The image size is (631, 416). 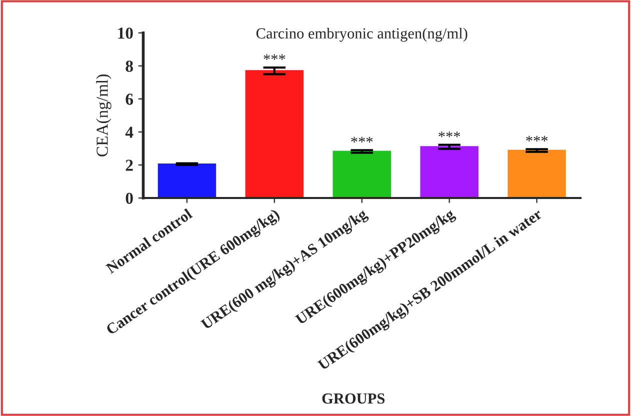 What do you see at coordinates (129, 165) in the screenshot?
I see `y-tick-label: 2` at bounding box center [129, 165].